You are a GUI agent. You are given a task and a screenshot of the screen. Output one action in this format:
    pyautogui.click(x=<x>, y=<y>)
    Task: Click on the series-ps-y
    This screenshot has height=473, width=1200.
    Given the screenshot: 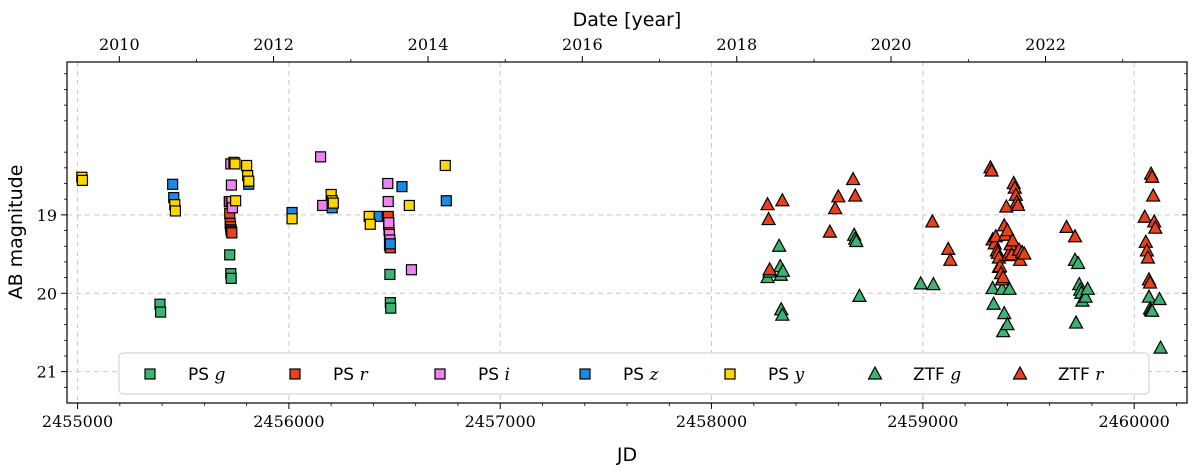 What is the action you would take?
    pyautogui.click(x=263, y=193)
    